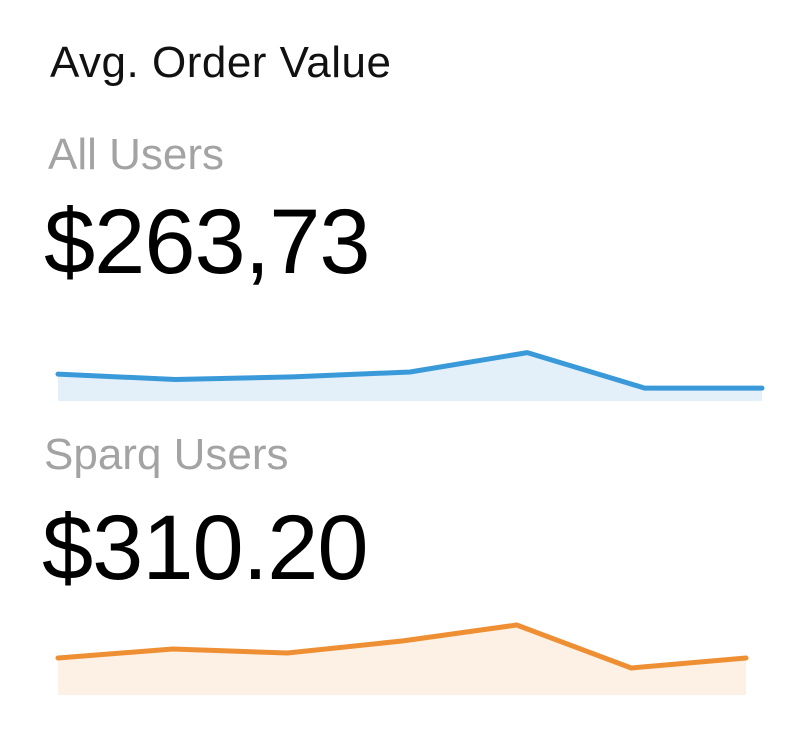  Describe the element at coordinates (205, 548) in the screenshot. I see `sparq-users-value: $310.20` at that location.